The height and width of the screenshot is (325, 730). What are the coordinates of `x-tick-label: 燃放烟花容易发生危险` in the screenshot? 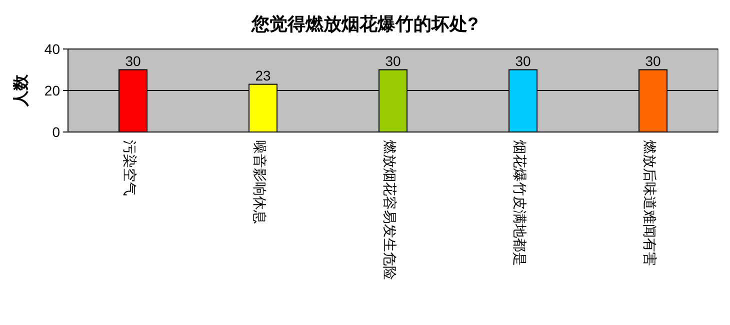 It's located at (390, 210).